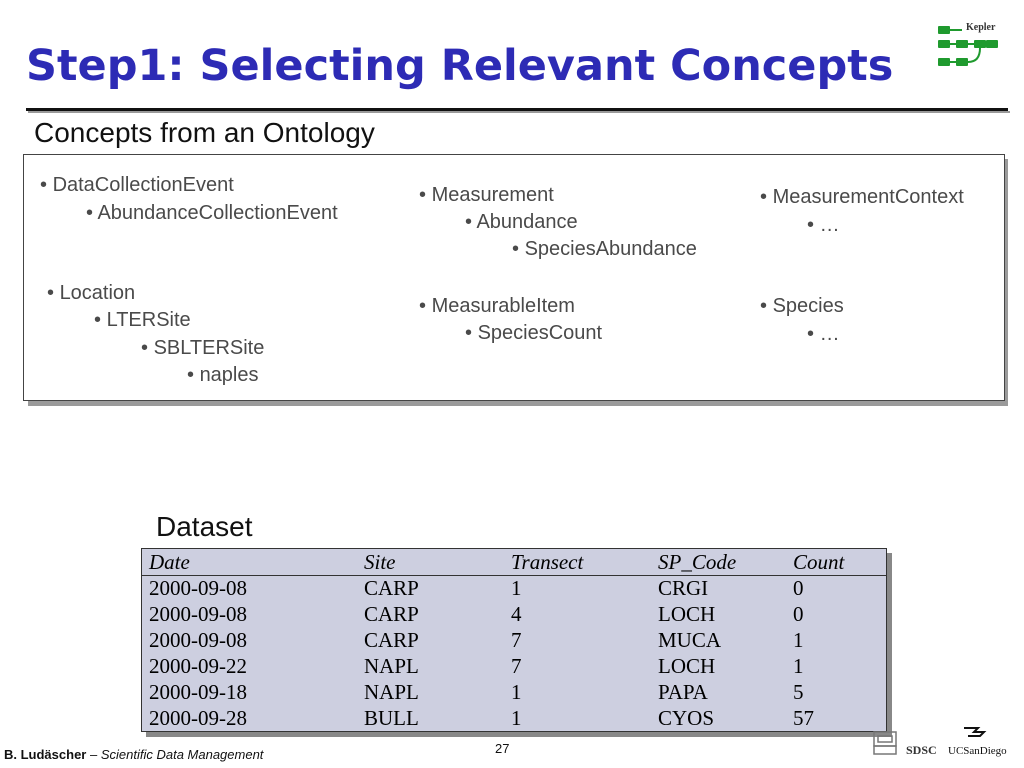 Image resolution: width=1024 pixels, height=768 pixels. I want to click on ontology-heading: Concepts from an Ontology, so click(204, 132).